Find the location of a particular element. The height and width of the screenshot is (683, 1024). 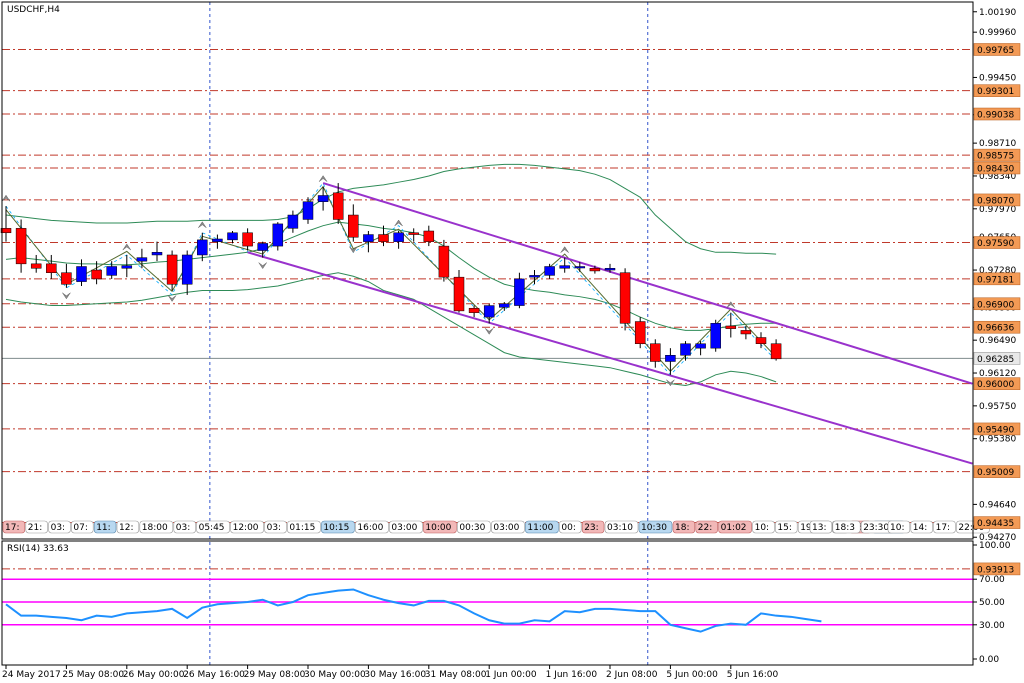

event-tag-label: 03:00 is located at coordinates (506, 528).